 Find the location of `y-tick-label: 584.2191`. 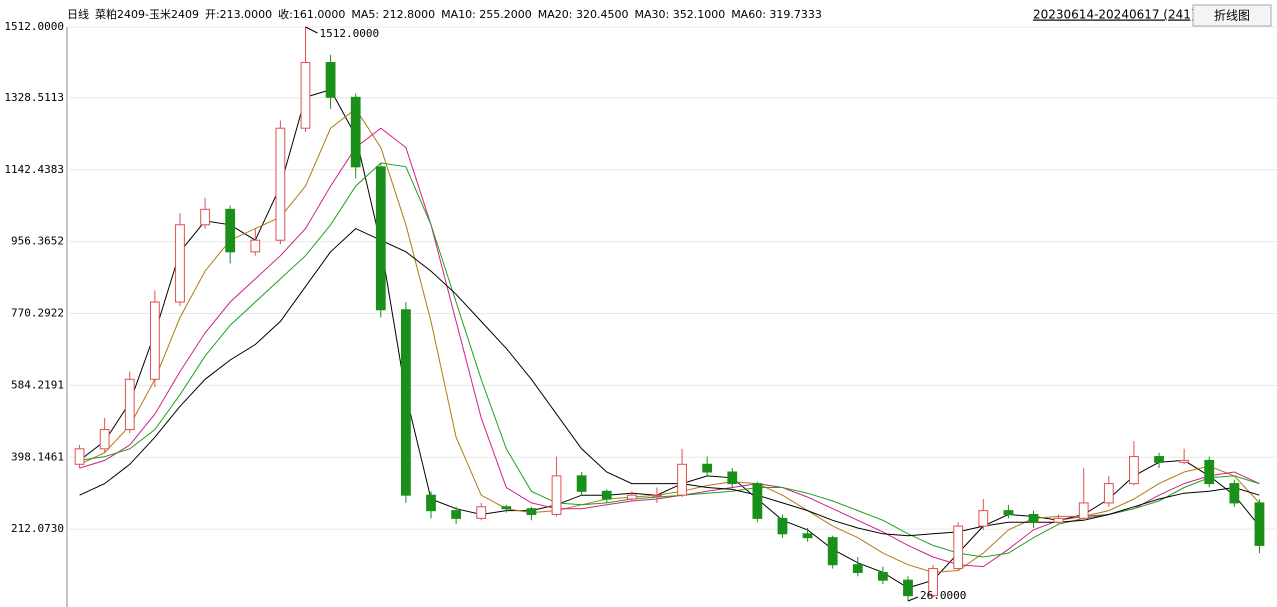

y-tick-label: 584.2191 is located at coordinates (37, 384).